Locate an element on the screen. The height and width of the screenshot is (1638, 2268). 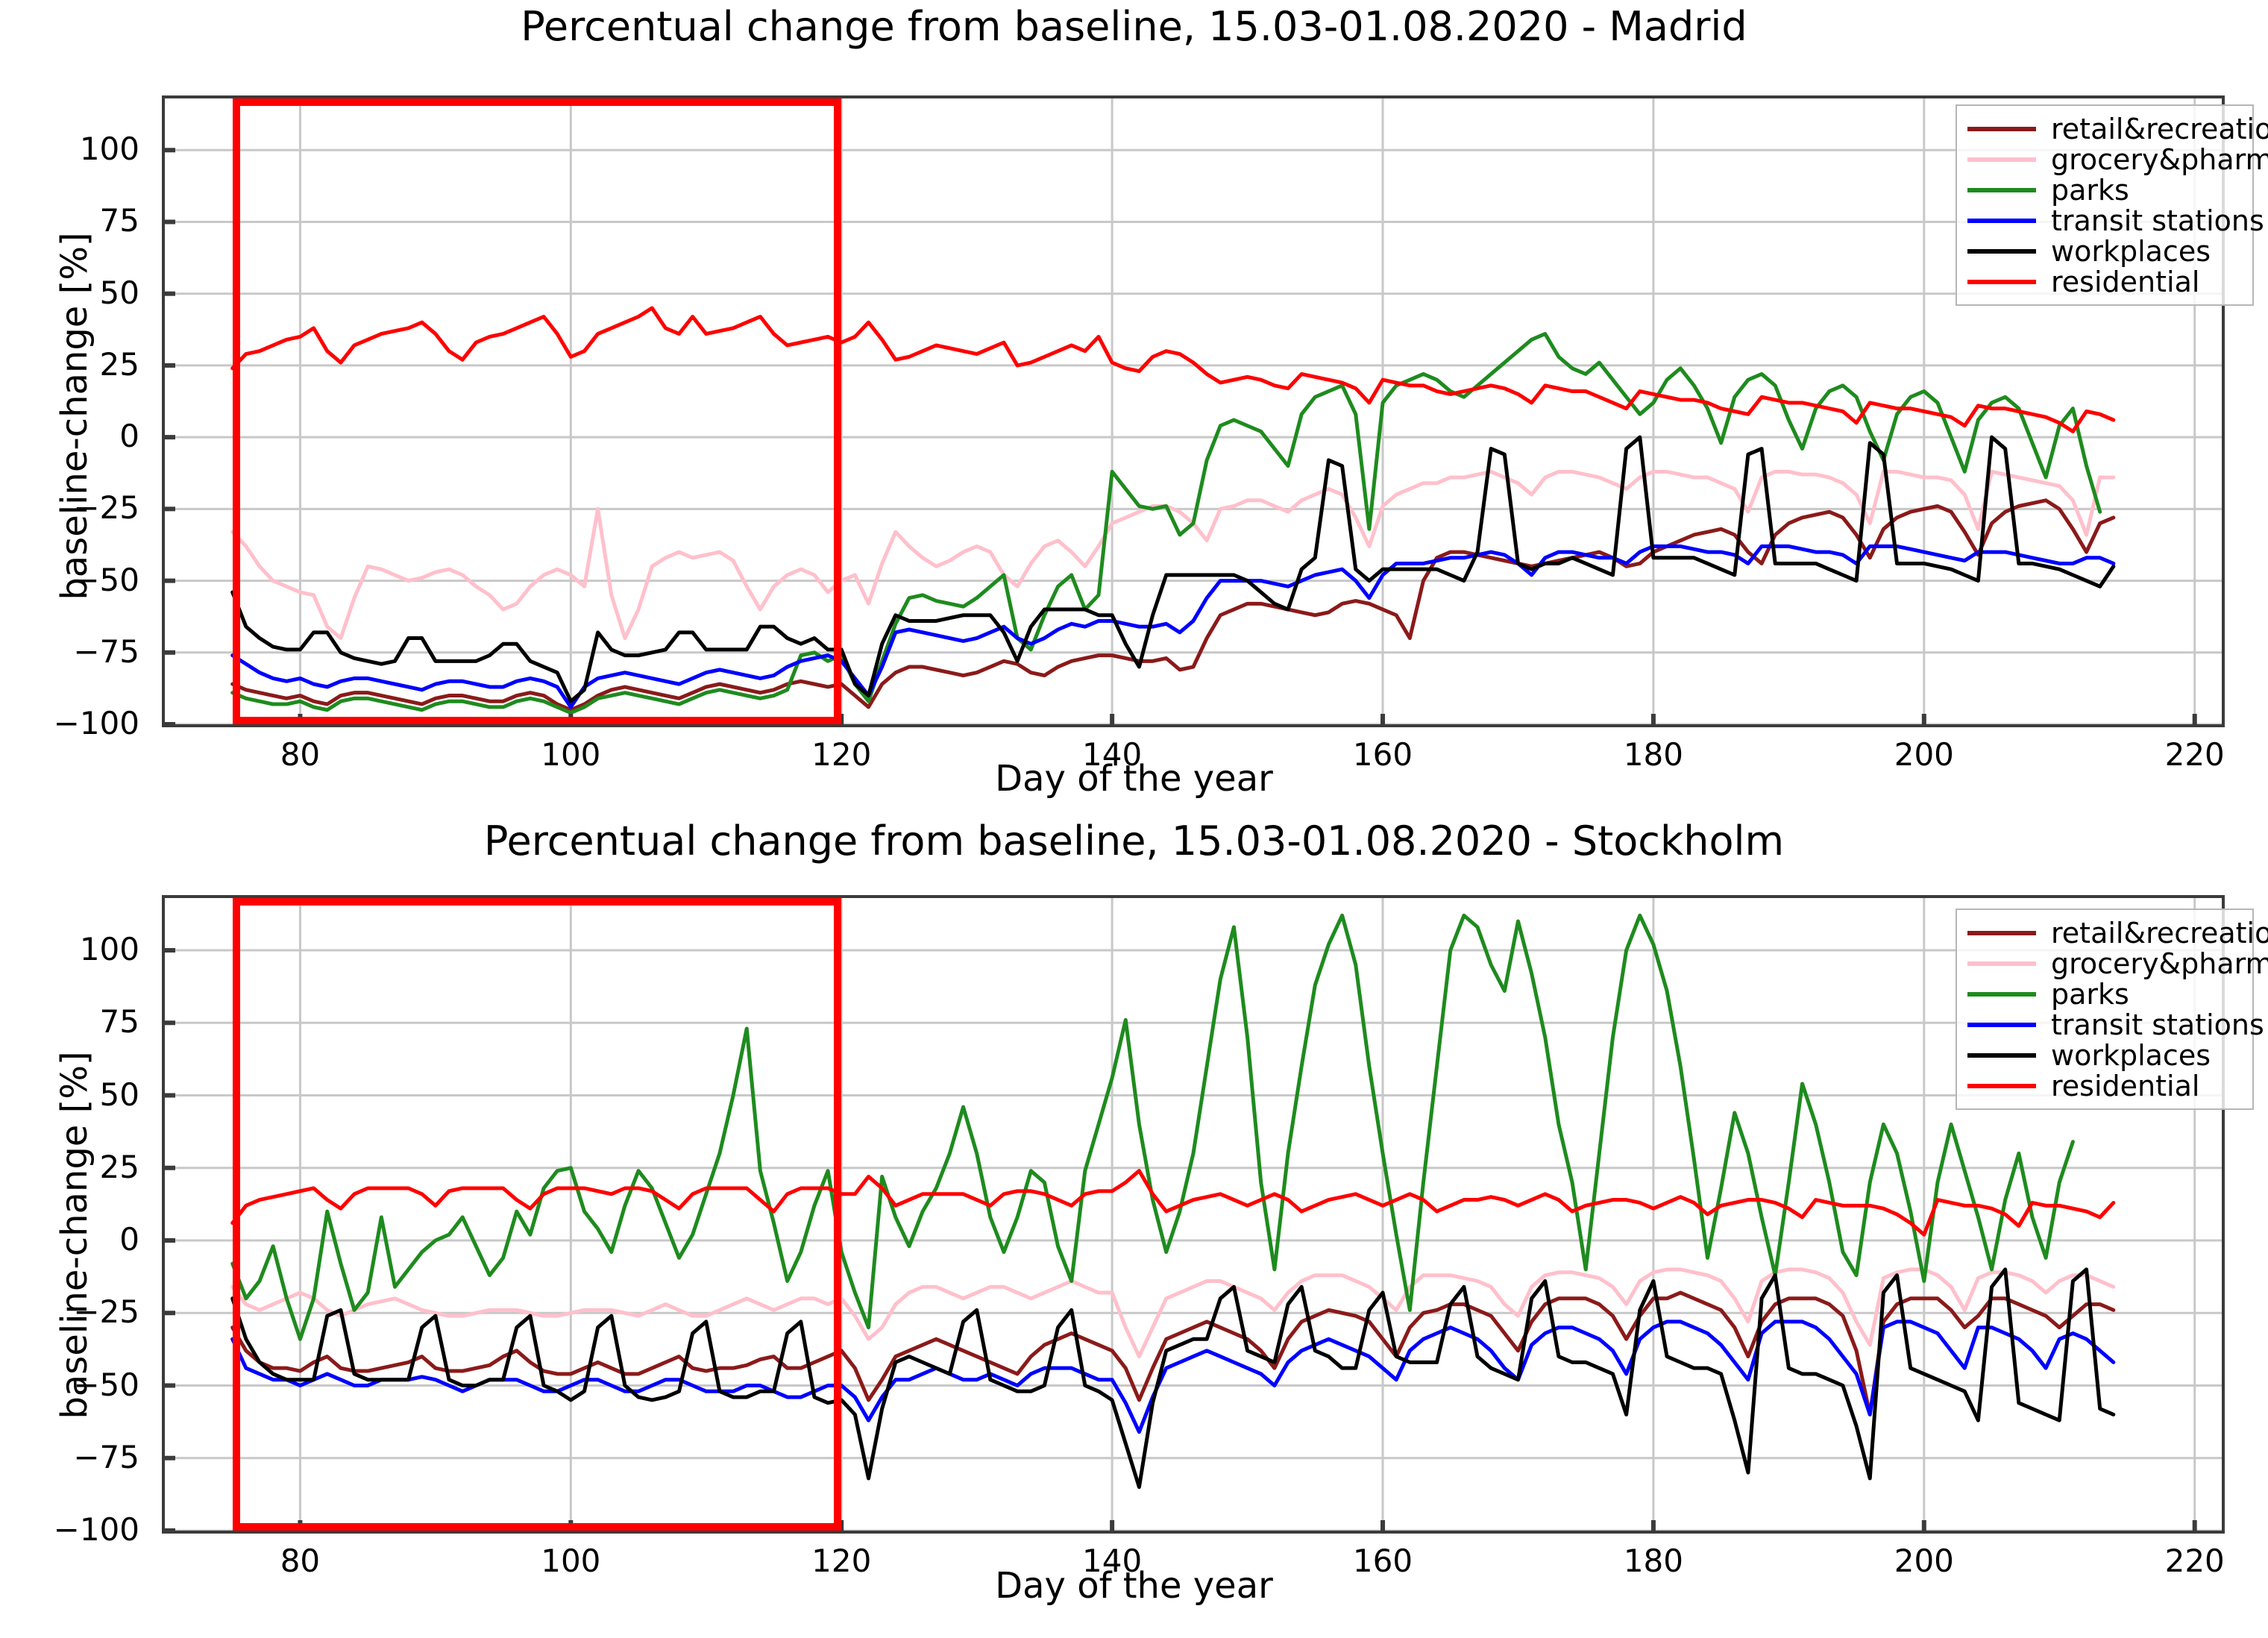
x-axis-label-stockholm: Day of the year is located at coordinates (1134, 1586).